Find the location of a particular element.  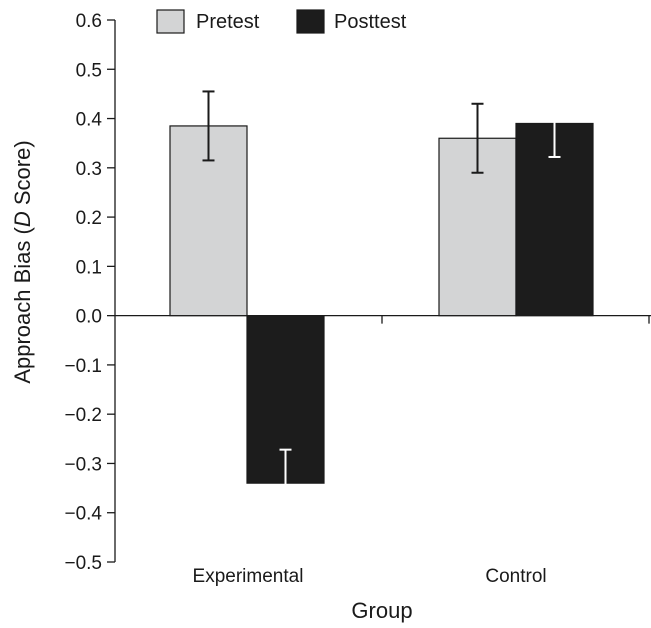

legend-swatch-posttest is located at coordinates (310, 21).